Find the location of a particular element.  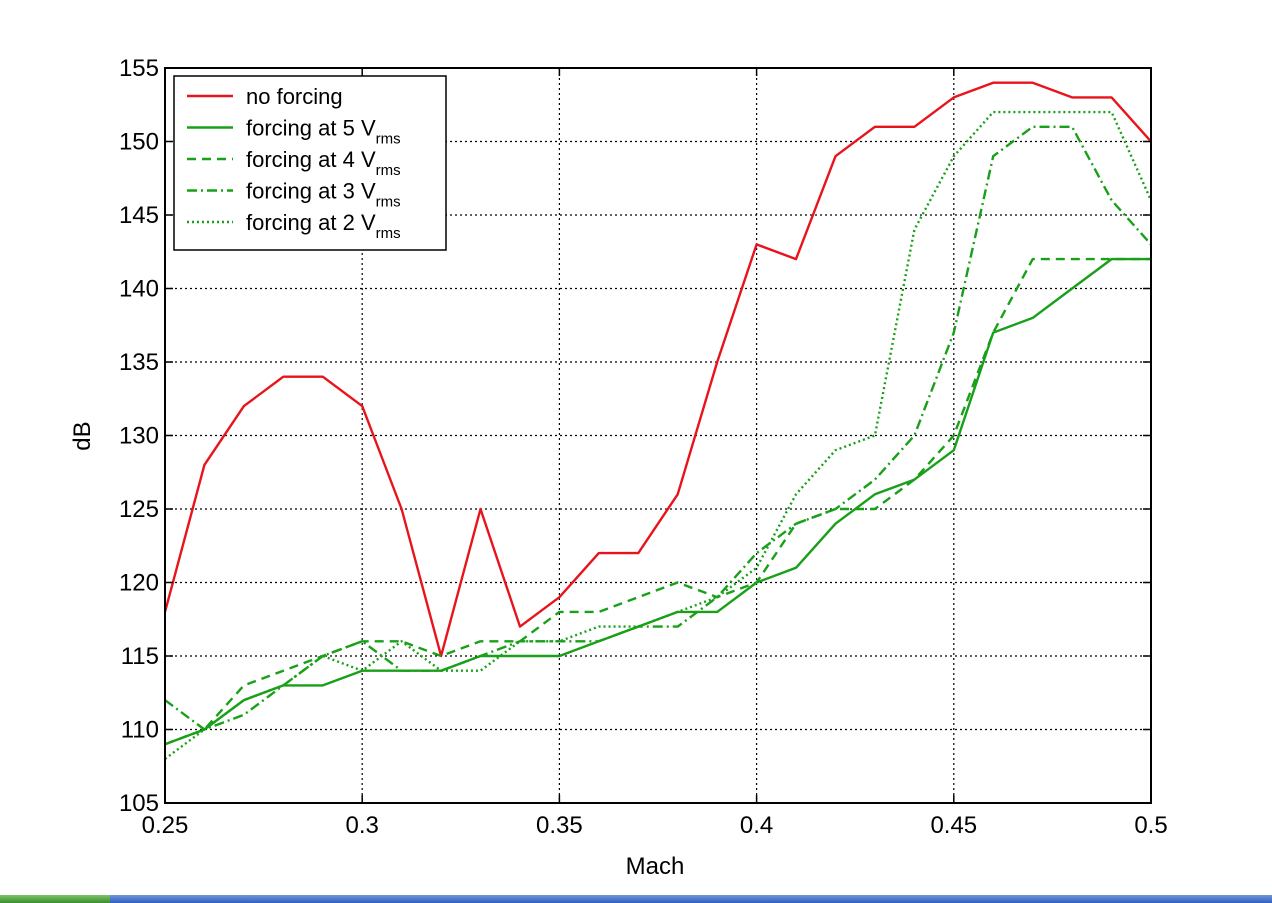

y-tick-label: 140 is located at coordinates (139, 289).